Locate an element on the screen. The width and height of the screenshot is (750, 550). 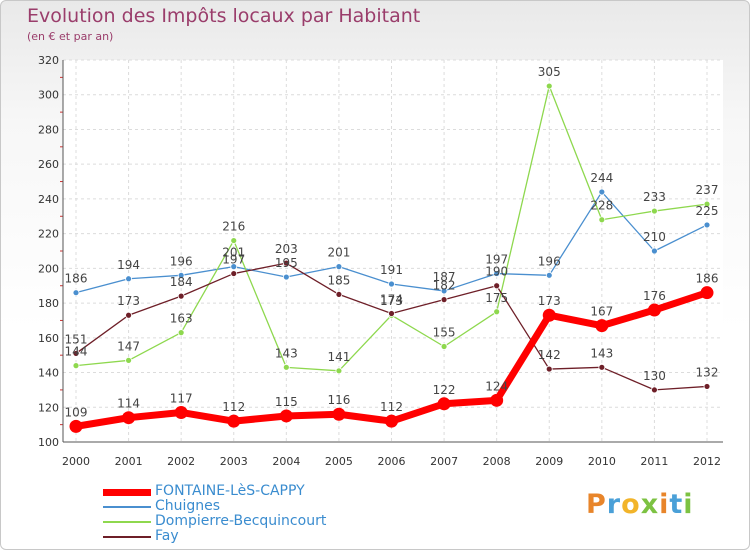
legend-label: FONTAINE-LèS-CAPPY is located at coordinates (230, 491).